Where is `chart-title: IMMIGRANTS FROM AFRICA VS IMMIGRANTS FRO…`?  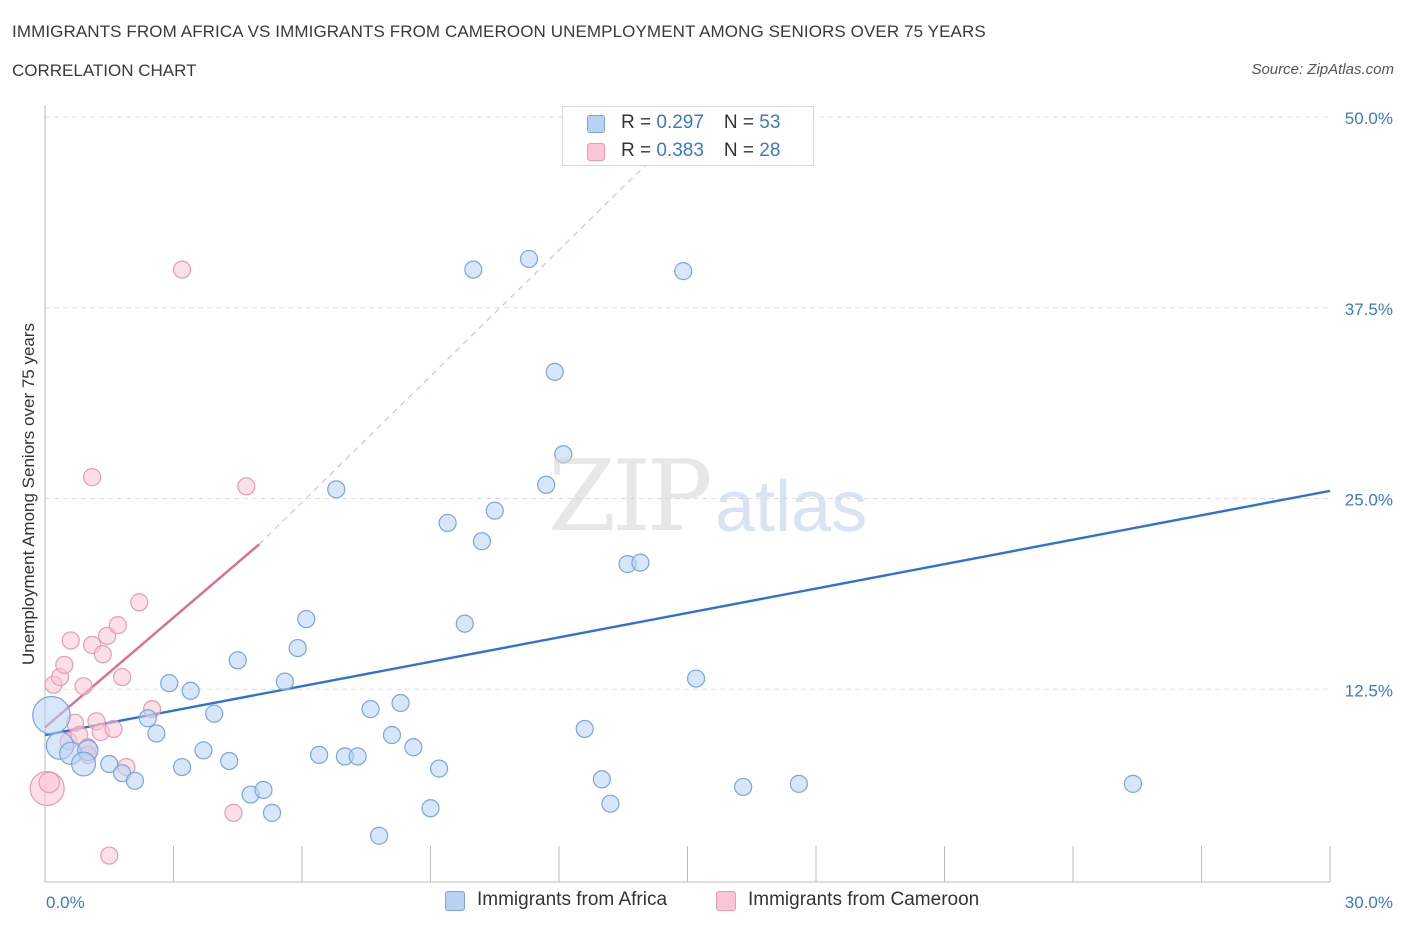
chart-title: IMMIGRANTS FROM AFRICA VS IMMIGRANTS FRO… is located at coordinates (499, 31).